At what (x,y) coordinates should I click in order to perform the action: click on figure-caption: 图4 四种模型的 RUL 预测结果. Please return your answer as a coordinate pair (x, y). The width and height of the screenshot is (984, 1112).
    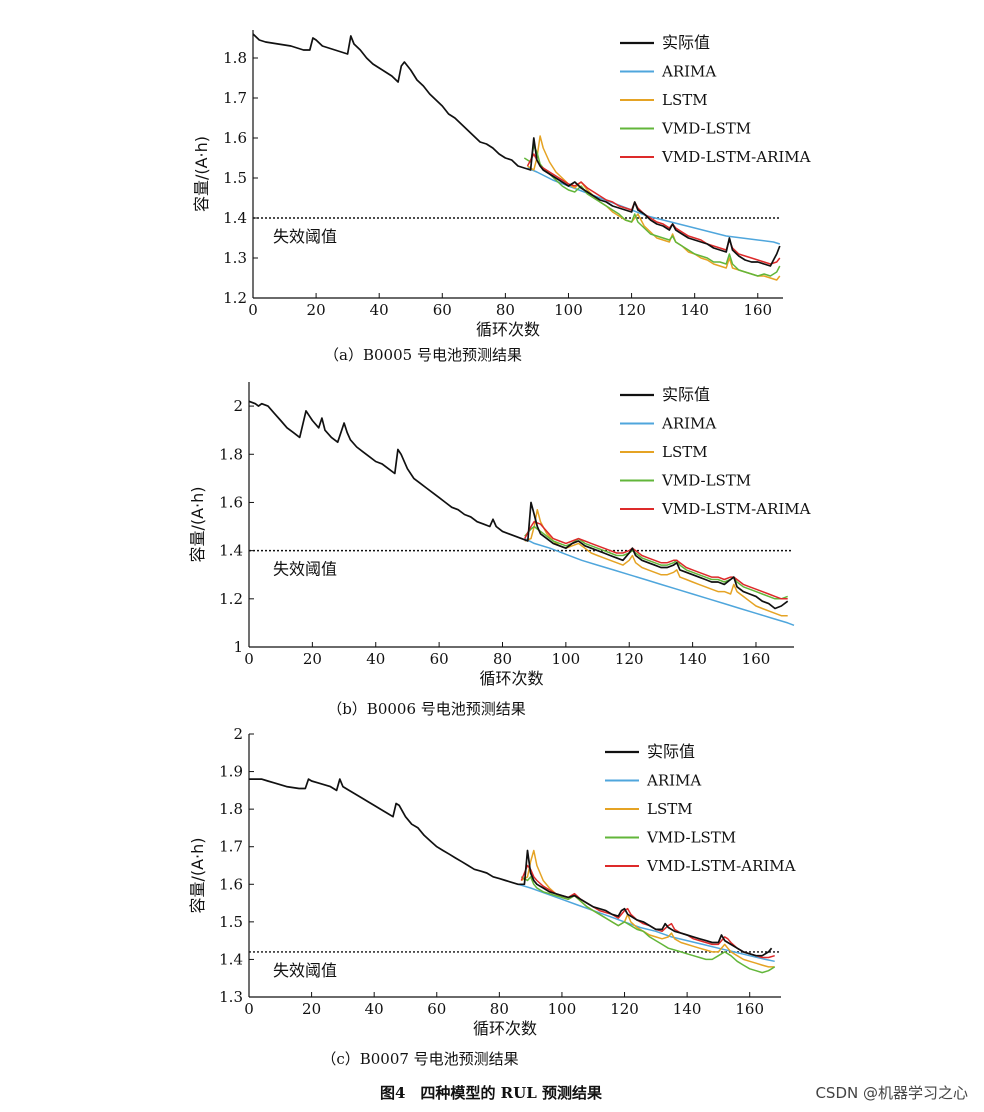
    Looking at the image, I should click on (491, 1093).